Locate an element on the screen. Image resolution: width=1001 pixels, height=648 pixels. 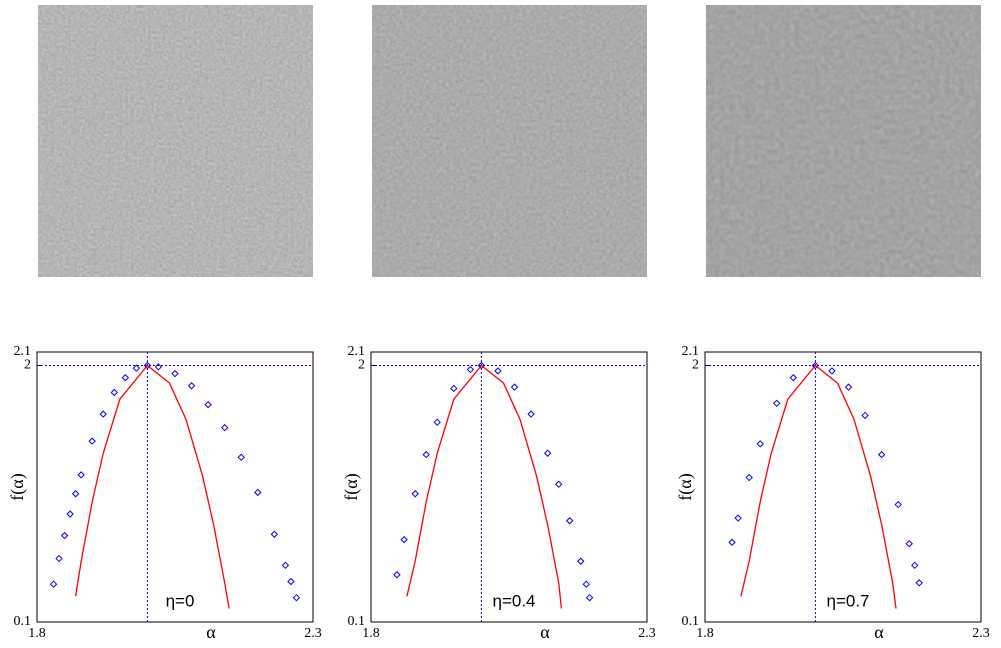
annotation: η=0.4 is located at coordinates (513, 600).